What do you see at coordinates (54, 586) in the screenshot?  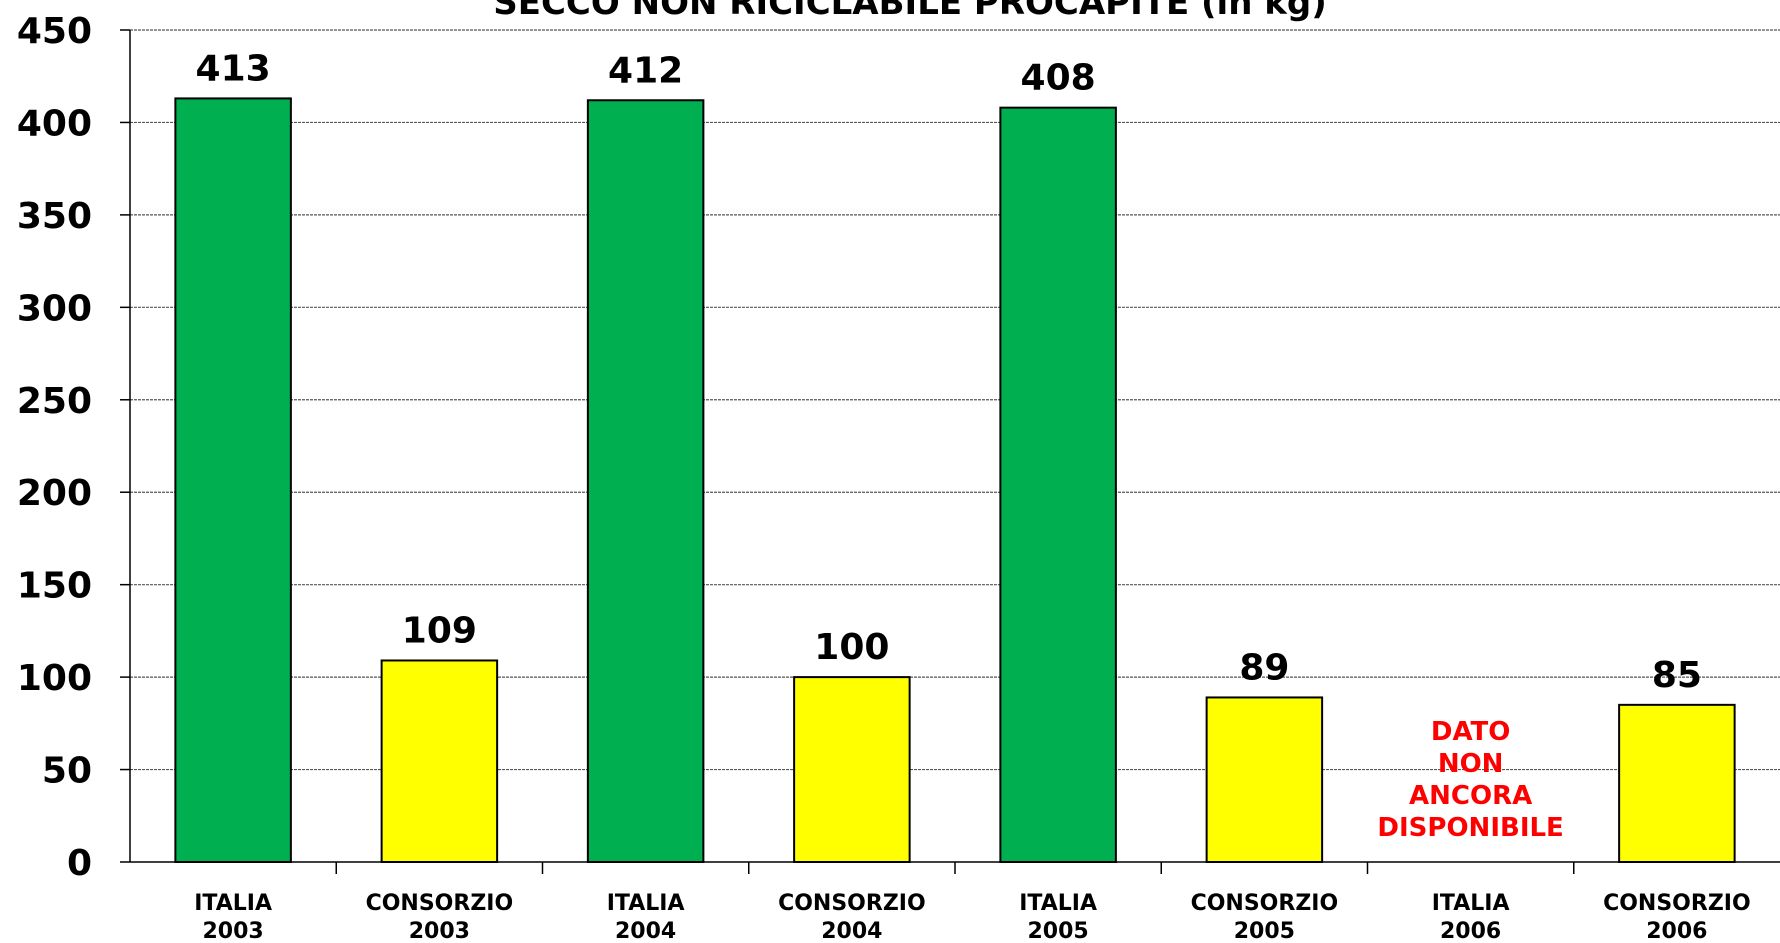 I see `y-tick-label: 150` at bounding box center [54, 586].